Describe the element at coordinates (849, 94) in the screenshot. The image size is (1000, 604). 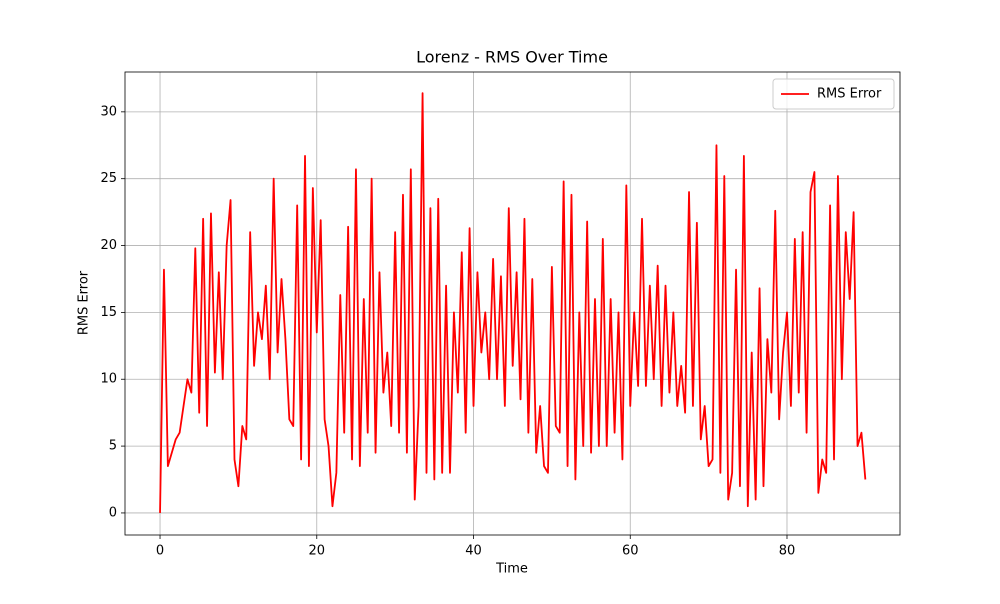
I see `legend-label: RMS Error` at that location.